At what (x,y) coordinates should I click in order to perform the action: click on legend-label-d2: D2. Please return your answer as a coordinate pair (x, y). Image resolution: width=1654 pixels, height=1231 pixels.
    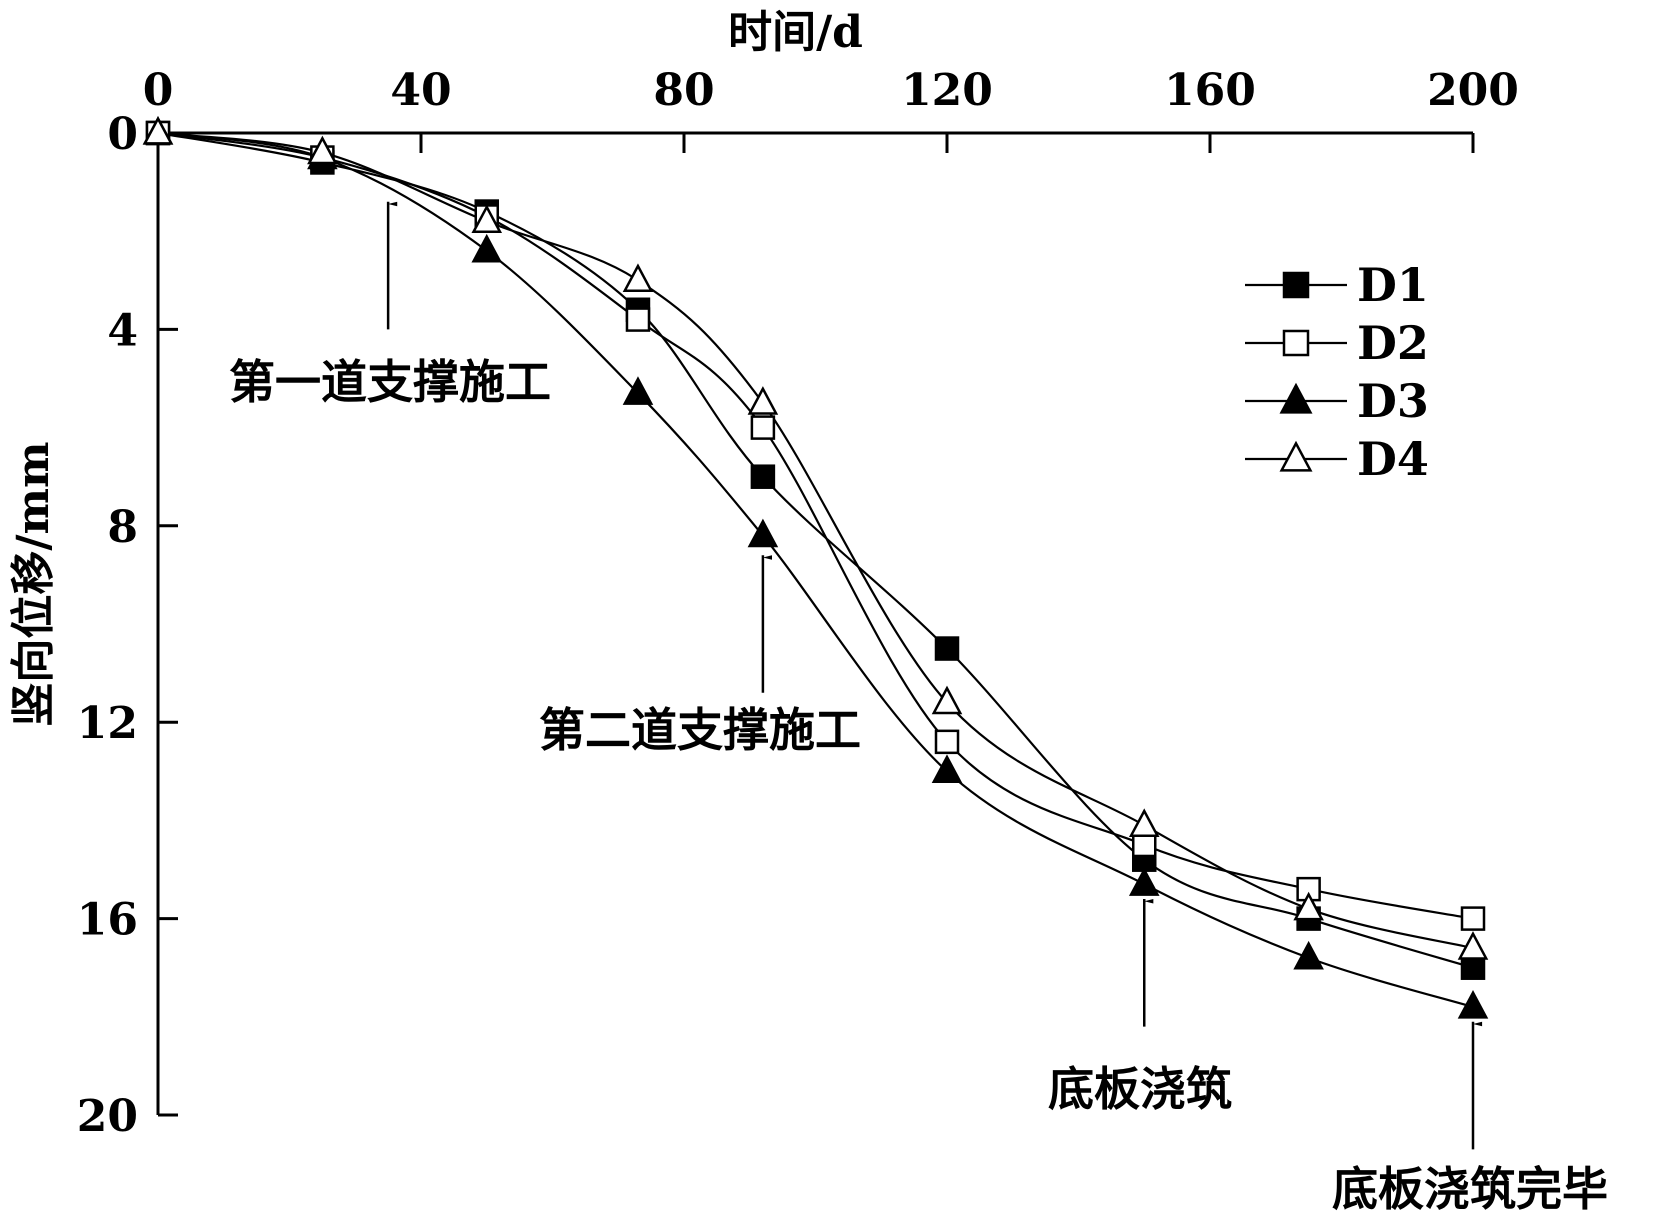
    Looking at the image, I should click on (1393, 343).